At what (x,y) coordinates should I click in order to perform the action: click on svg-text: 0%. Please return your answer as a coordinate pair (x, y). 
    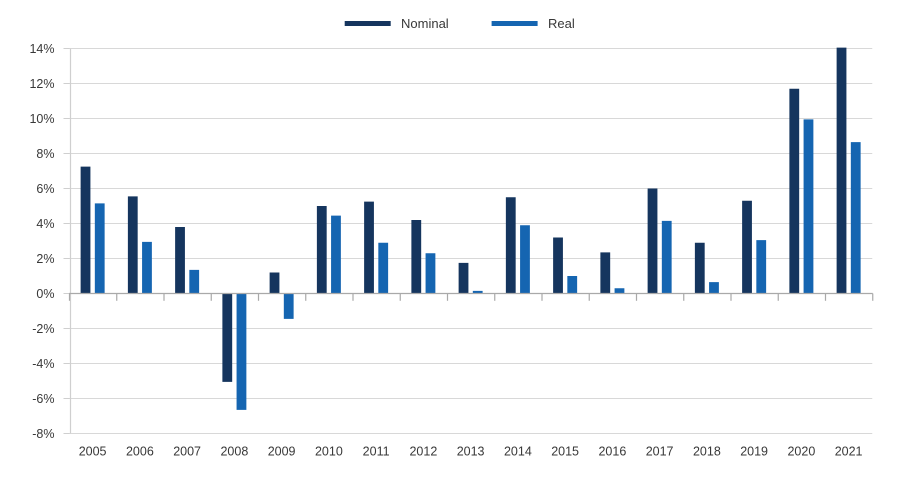
    Looking at the image, I should click on (45, 294).